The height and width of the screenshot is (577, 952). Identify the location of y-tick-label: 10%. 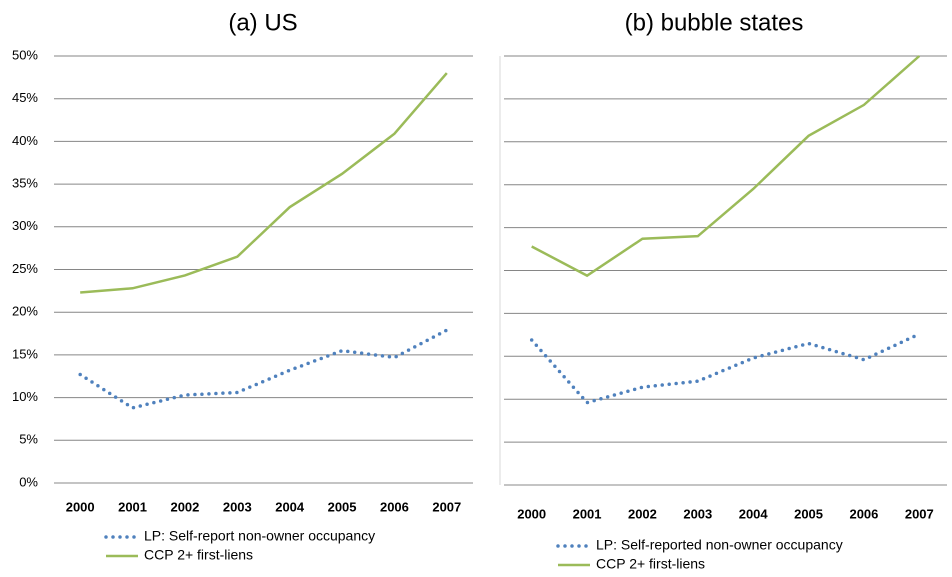
(25, 396).